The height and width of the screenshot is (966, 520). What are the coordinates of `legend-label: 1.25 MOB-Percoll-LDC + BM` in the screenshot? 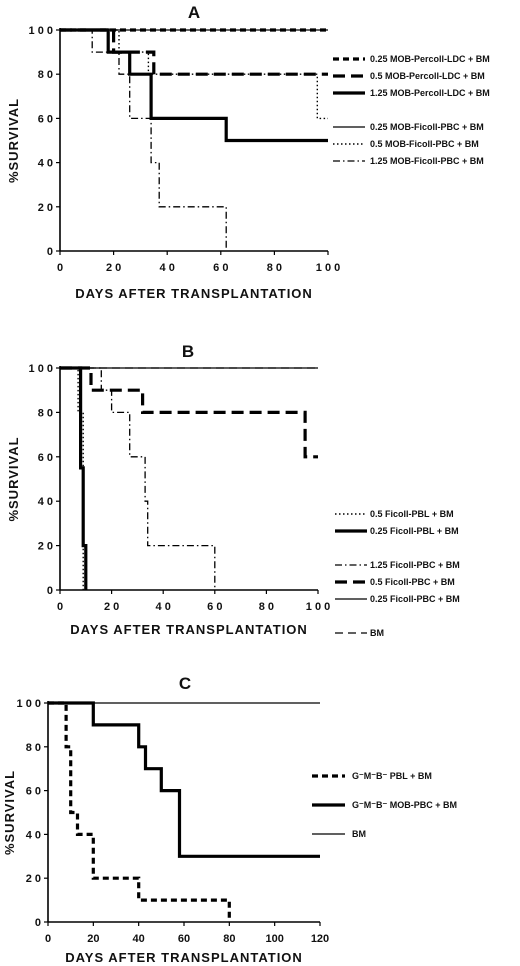 It's located at (430, 93).